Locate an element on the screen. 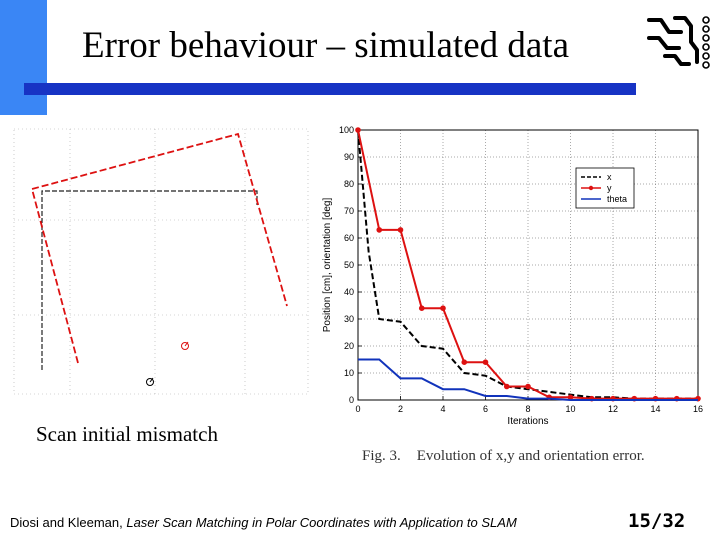 The height and width of the screenshot is (540, 720). x-tick-label: 10 is located at coordinates (570, 409).